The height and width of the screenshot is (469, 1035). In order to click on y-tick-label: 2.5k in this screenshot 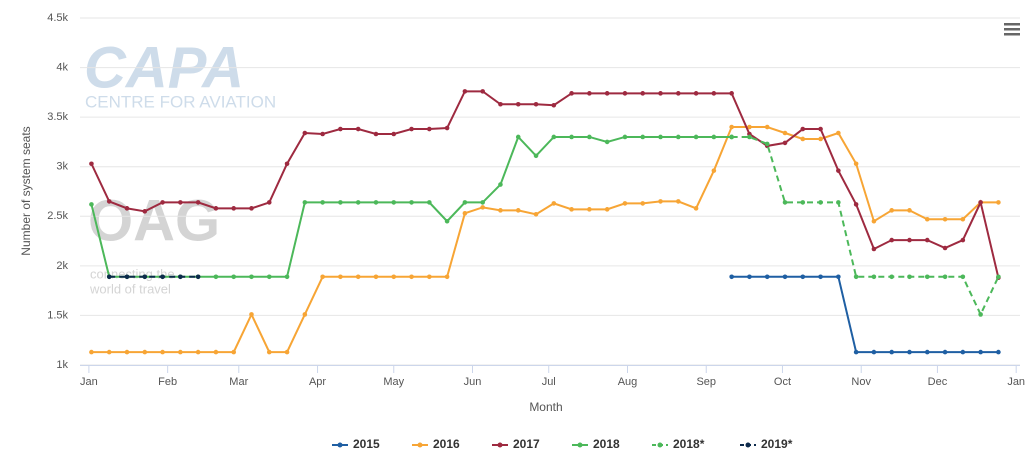, I will do `click(57, 216)`.